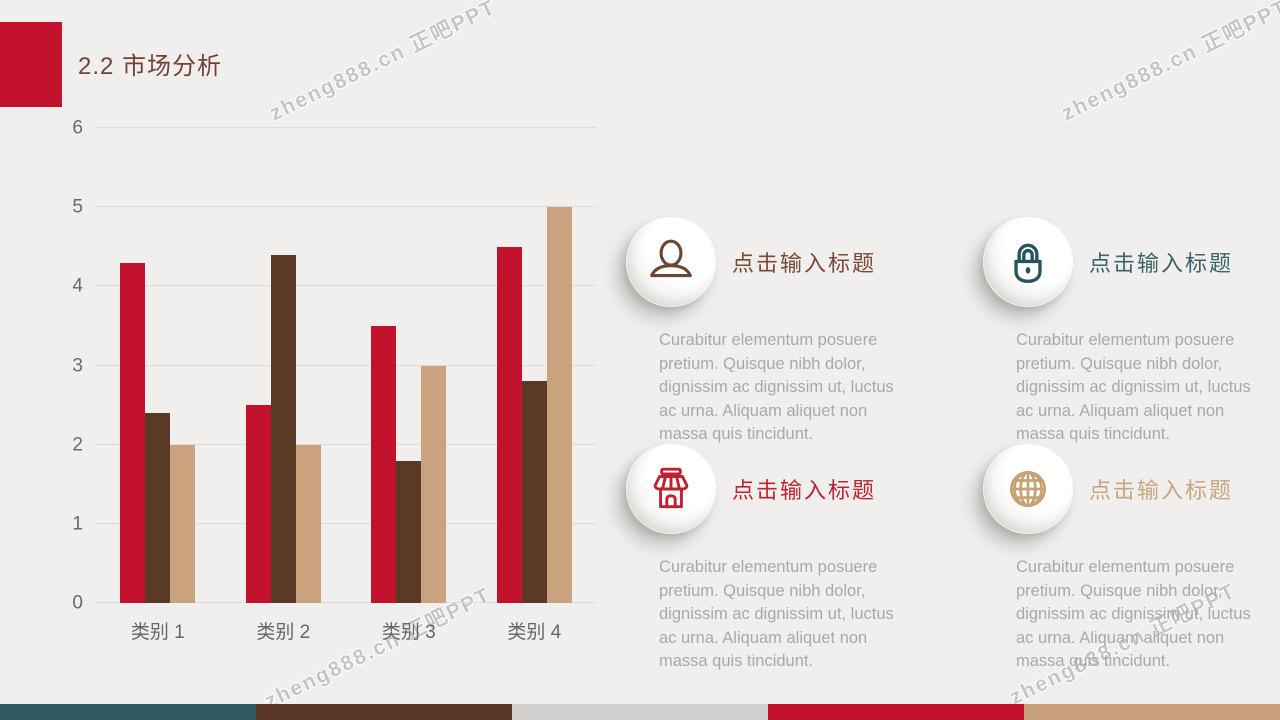 The width and height of the screenshot is (1280, 720). What do you see at coordinates (77, 286) in the screenshot?
I see `y-axis-tick-label: 4` at bounding box center [77, 286].